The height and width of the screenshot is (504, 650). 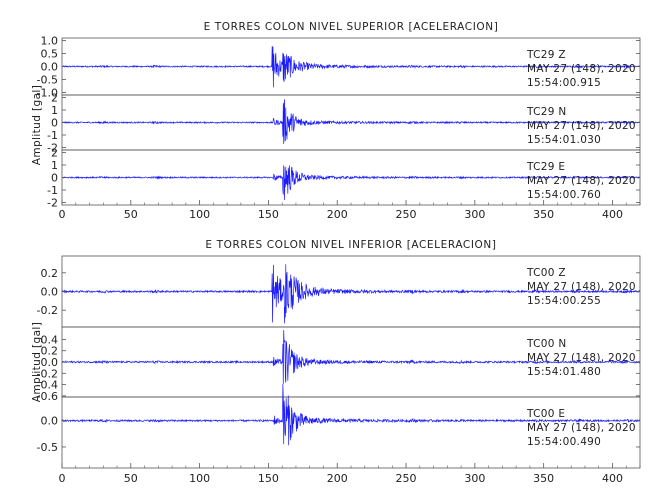 I want to click on y-tick-label: -0.4, so click(x=47, y=385).